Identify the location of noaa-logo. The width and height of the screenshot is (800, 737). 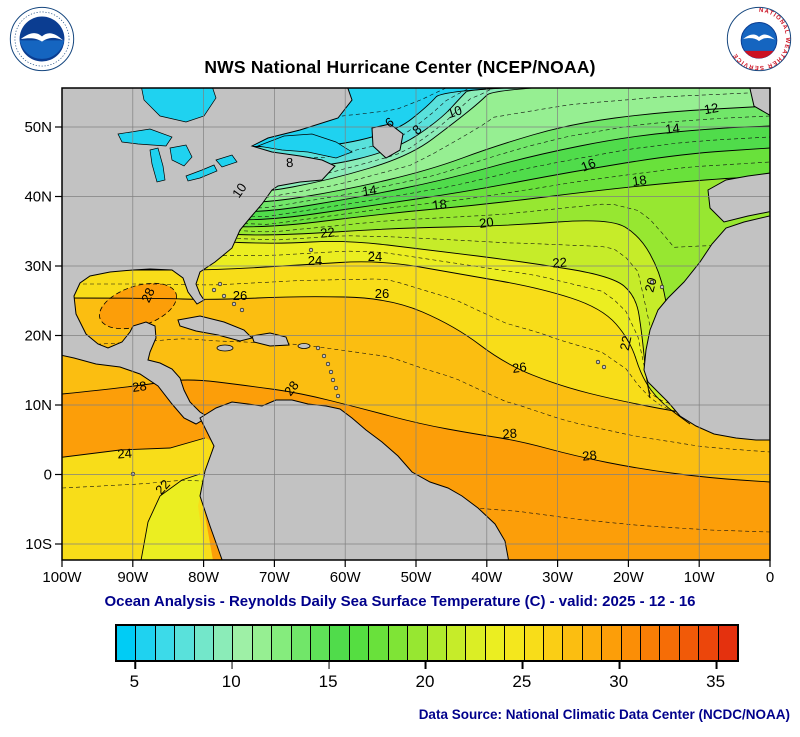
(42, 39).